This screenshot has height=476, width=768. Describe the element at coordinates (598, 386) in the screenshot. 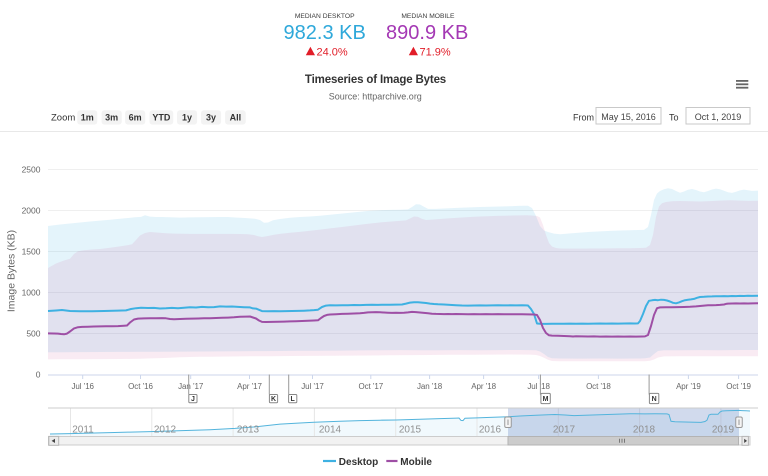

I see `svg-text: Oct ’18` at that location.